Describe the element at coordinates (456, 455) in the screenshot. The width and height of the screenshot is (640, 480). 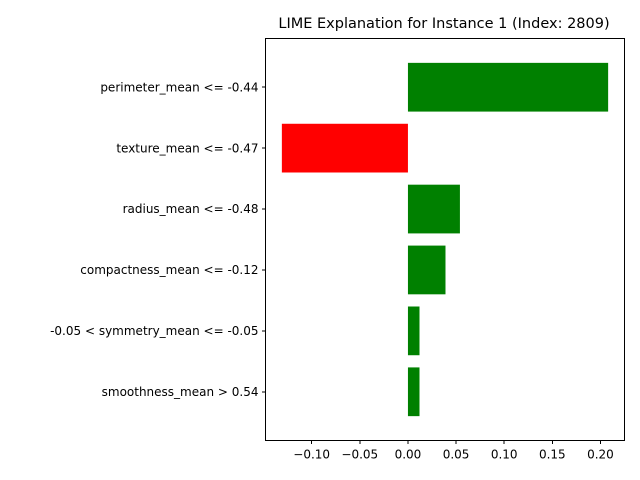
I see `x-tick-label-3: 0.05` at that location.